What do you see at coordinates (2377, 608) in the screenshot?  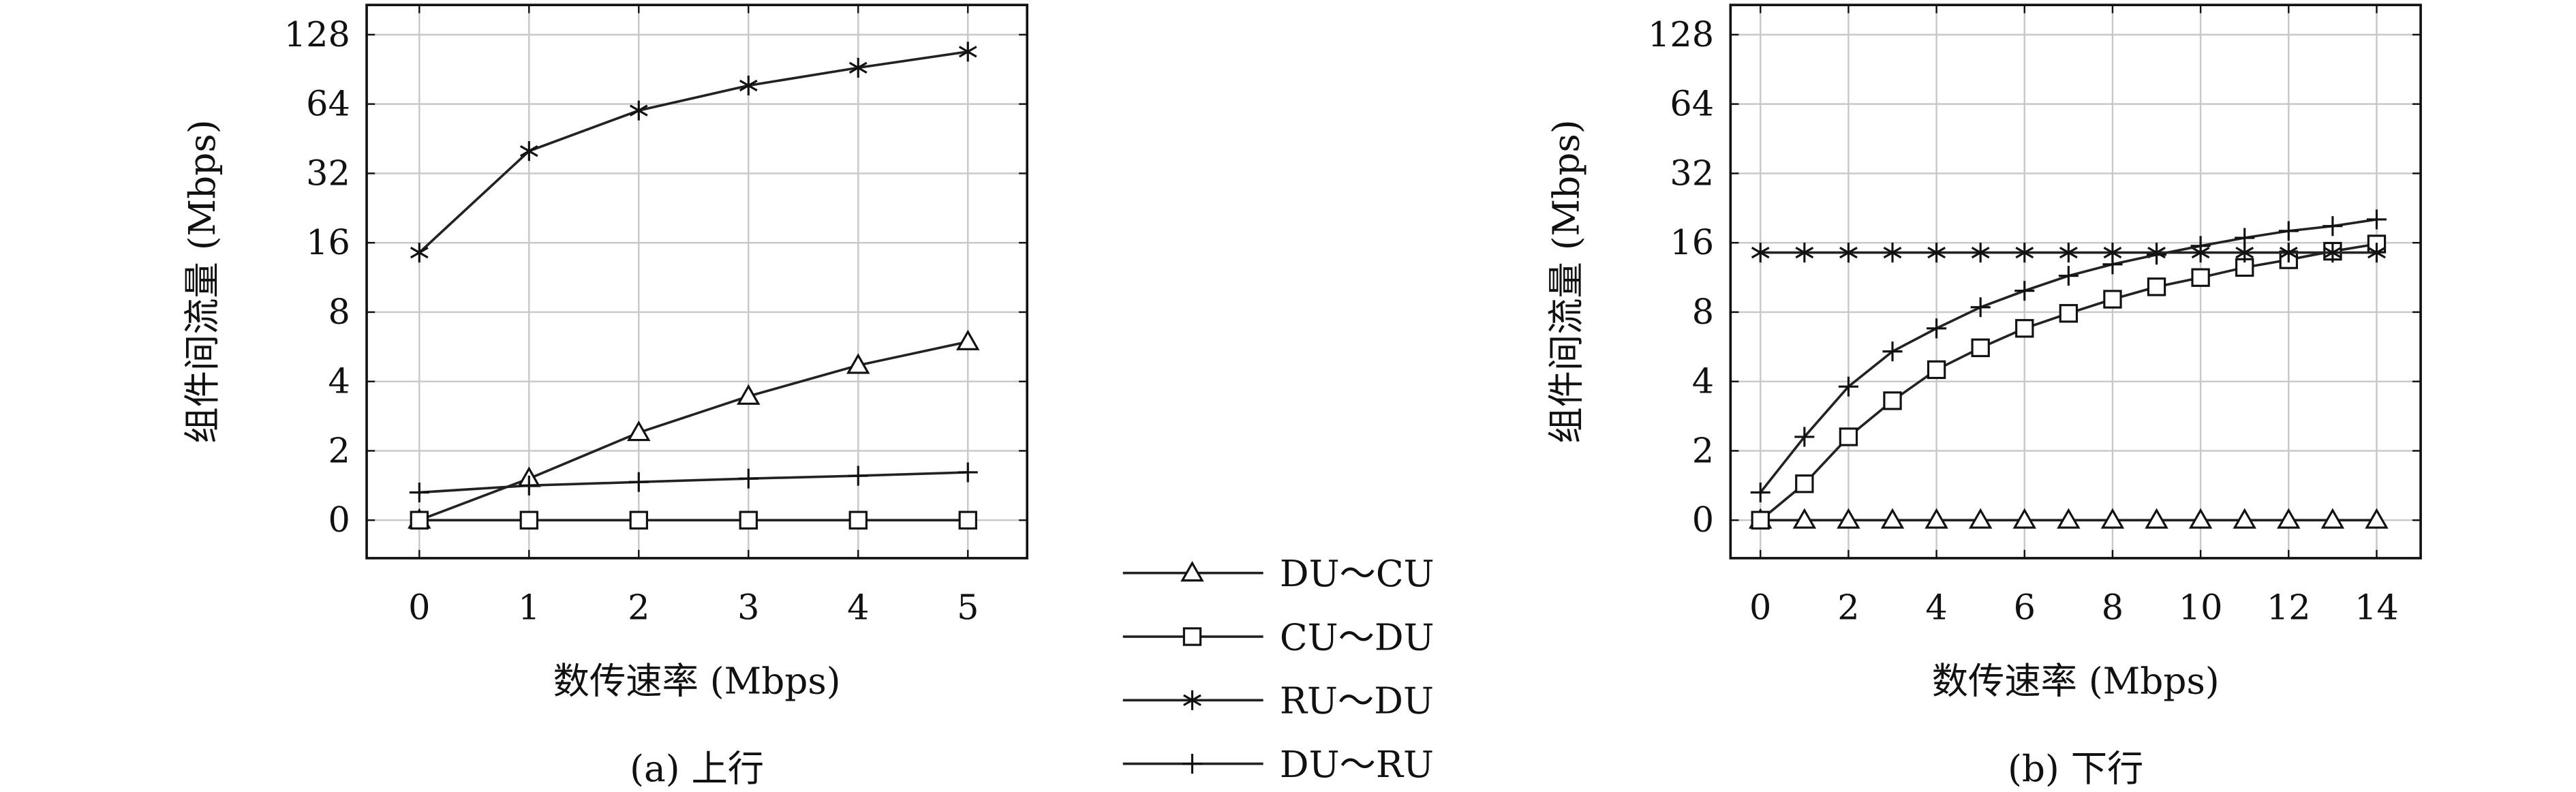 I see `x-tick-label: 14` at bounding box center [2377, 608].